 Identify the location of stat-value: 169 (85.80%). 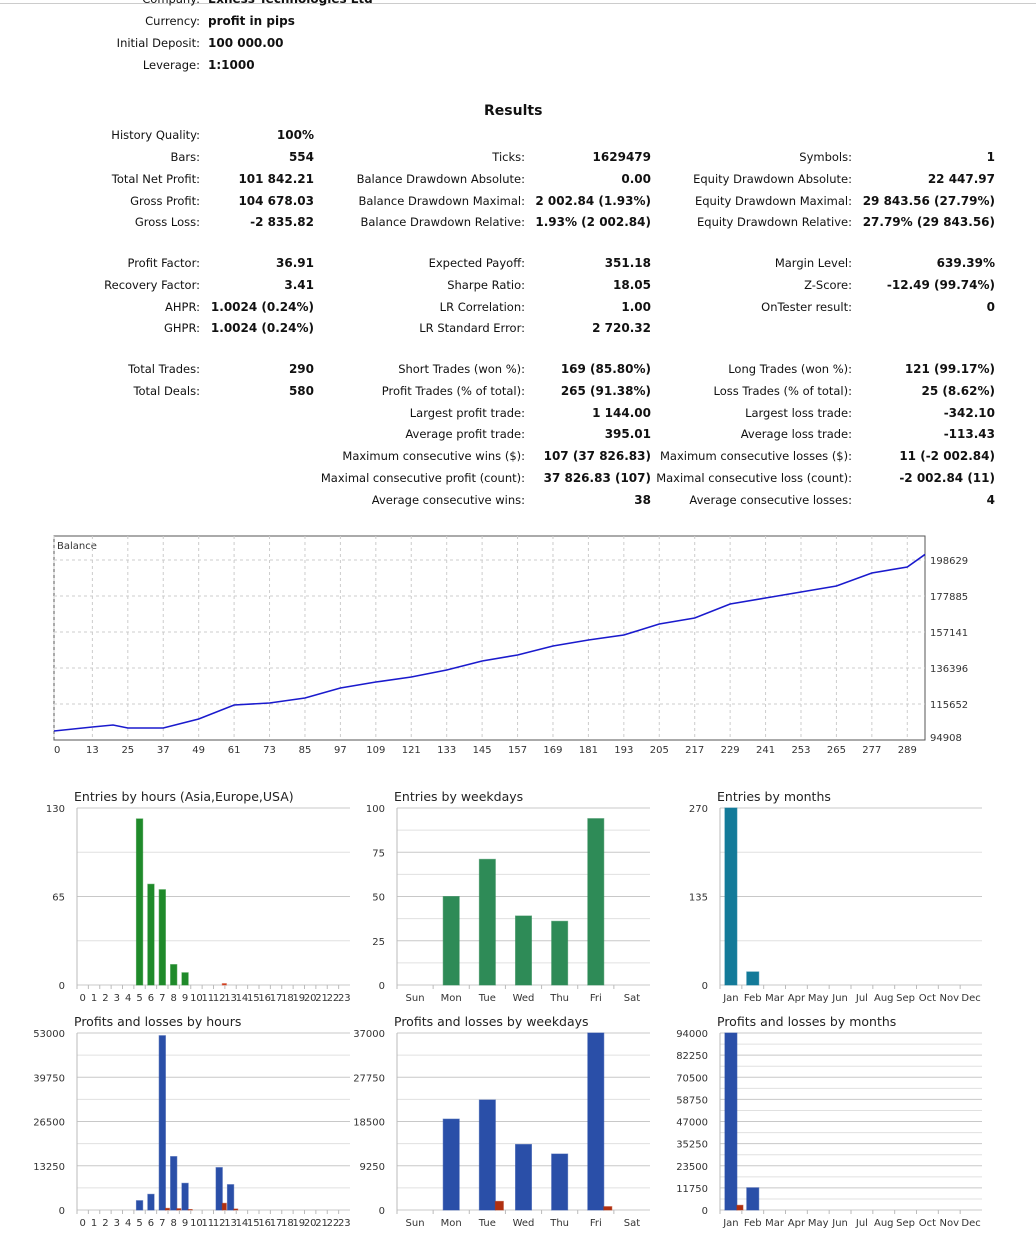
(605, 369).